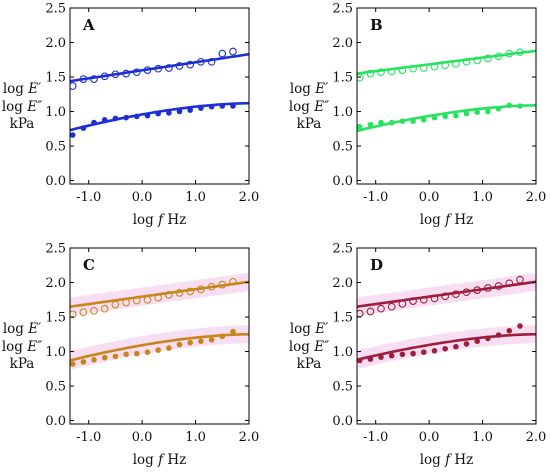  Describe the element at coordinates (482, 437) in the screenshot. I see `x-tick-label: 1.0` at that location.